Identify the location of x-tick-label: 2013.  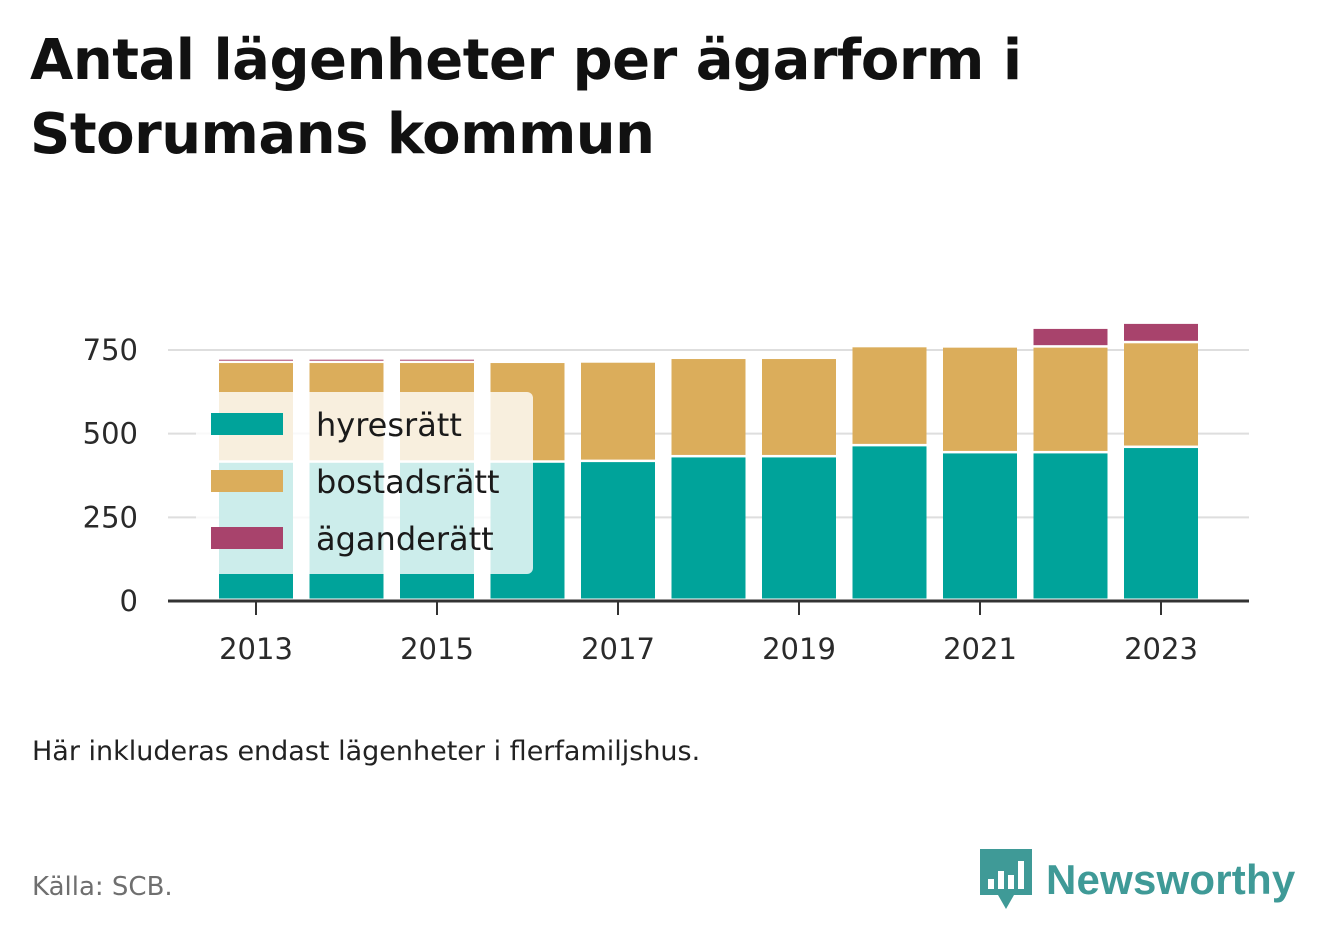
(256, 649).